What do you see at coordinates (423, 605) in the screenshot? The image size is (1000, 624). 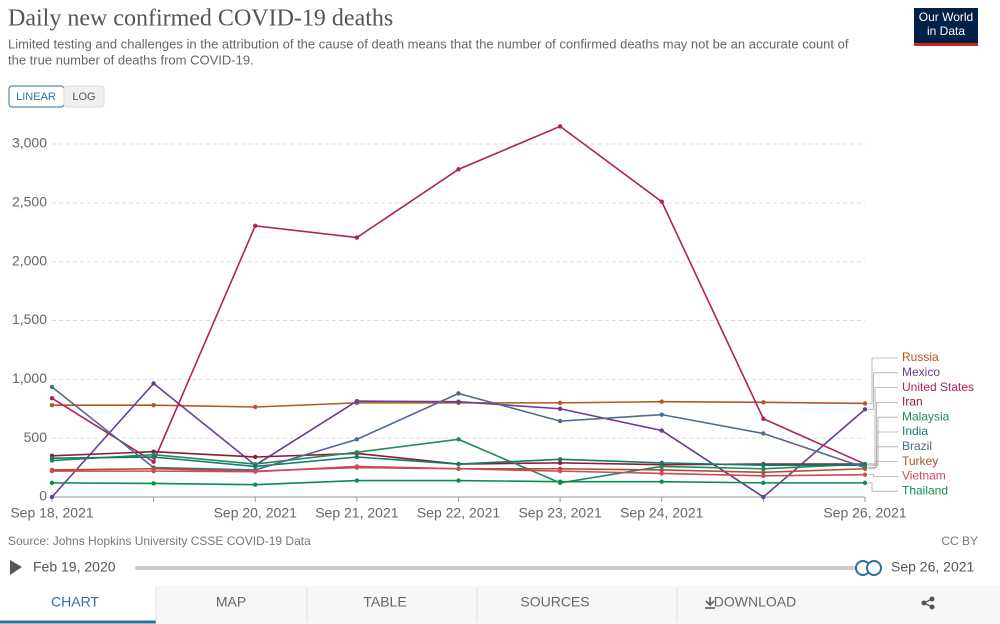 I see `tabs: CHART MAP TABLE SOURCES DOWNLOAD` at bounding box center [423, 605].